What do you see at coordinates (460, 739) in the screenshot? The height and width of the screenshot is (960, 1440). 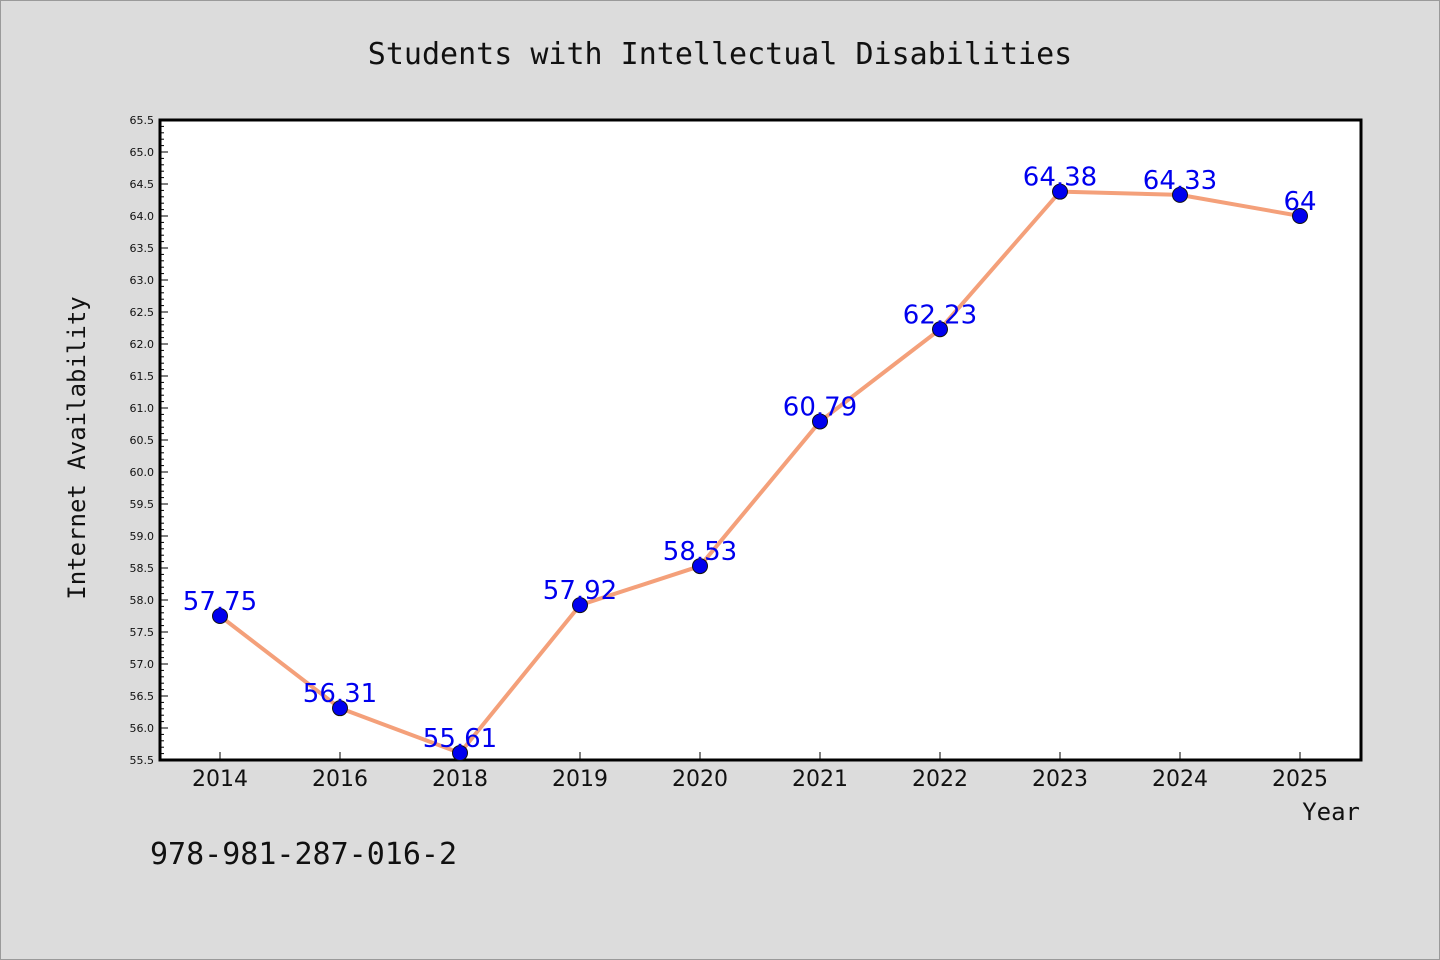 I see `data-label: 55.61` at bounding box center [460, 739].